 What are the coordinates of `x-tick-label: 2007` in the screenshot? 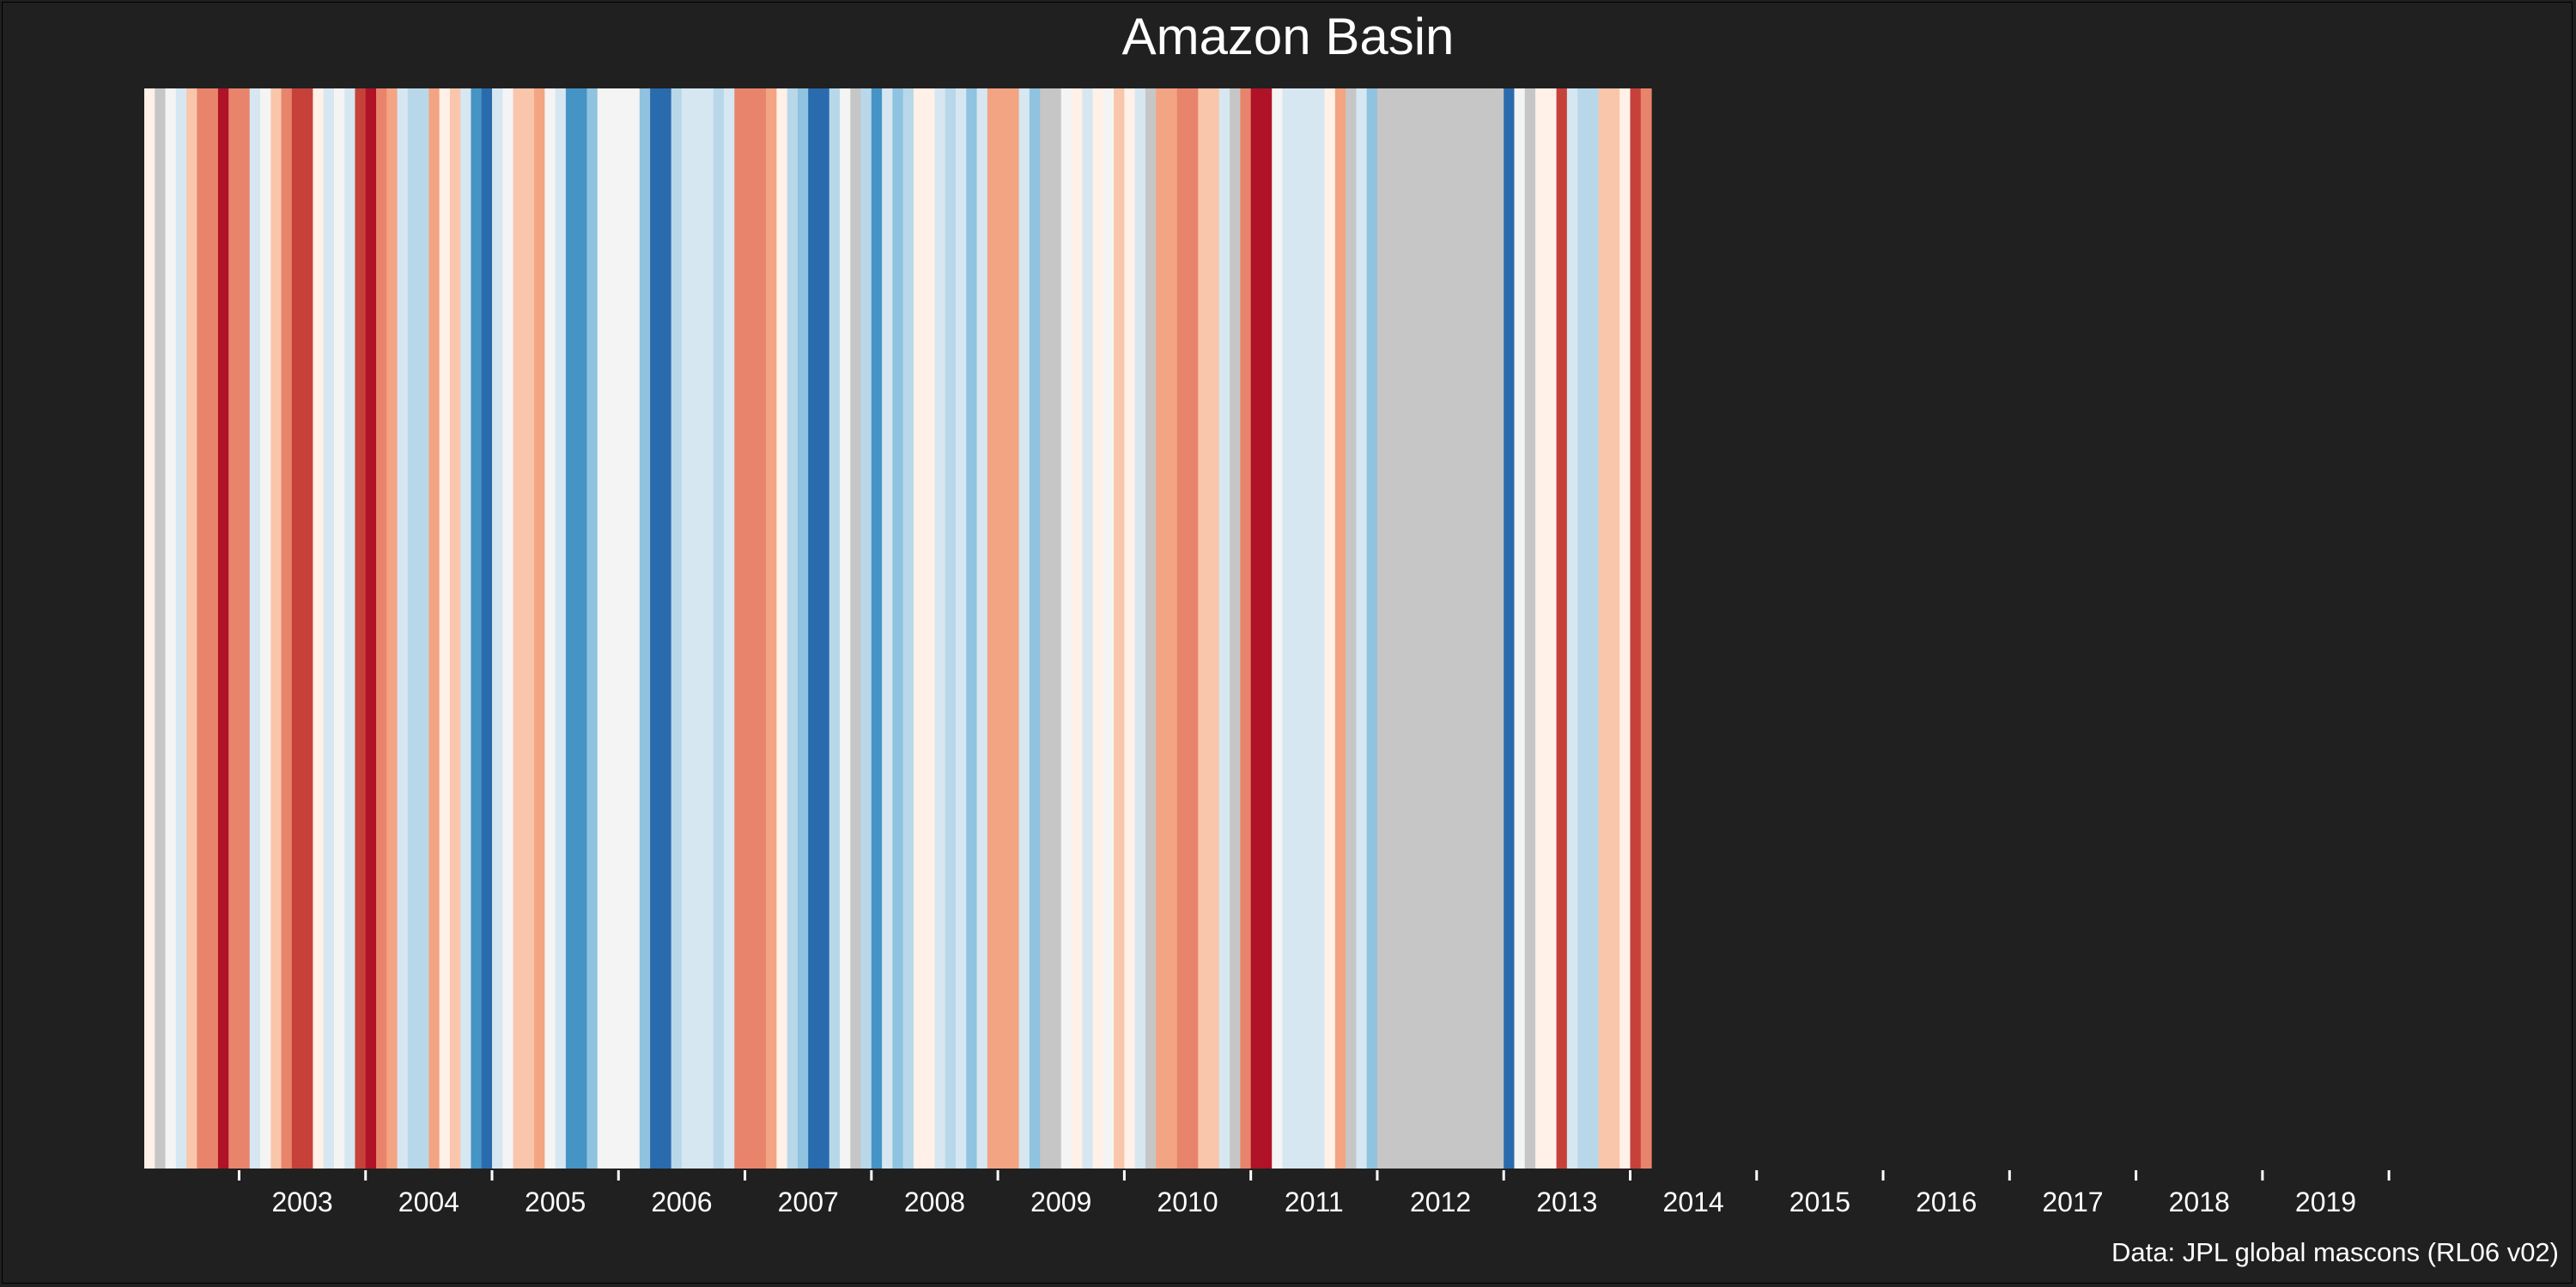 It's located at (808, 1202).